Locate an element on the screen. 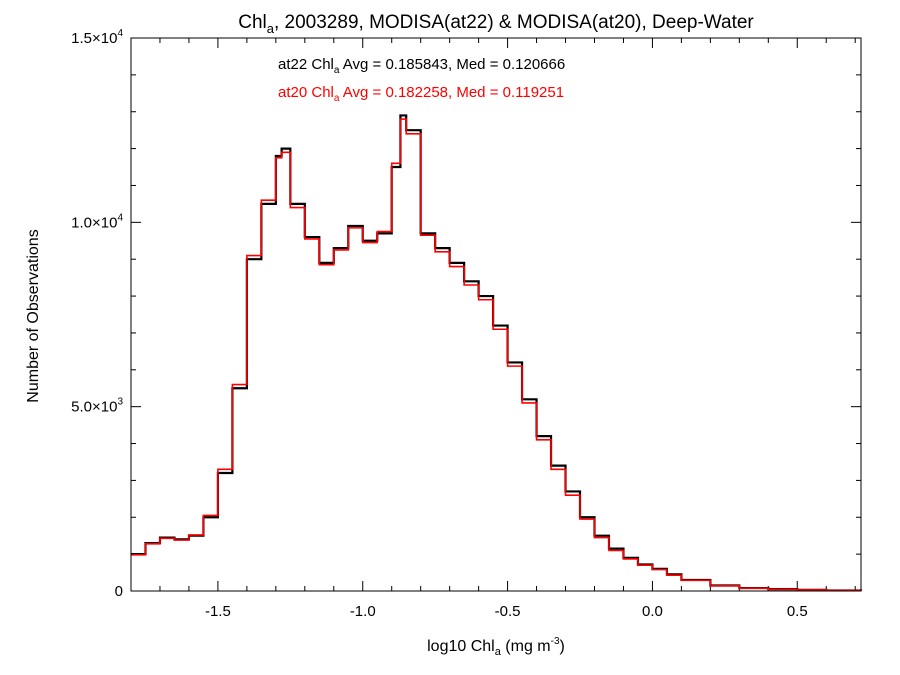 The width and height of the screenshot is (900, 675). x-tick-label: 0.5 is located at coordinates (797, 611).